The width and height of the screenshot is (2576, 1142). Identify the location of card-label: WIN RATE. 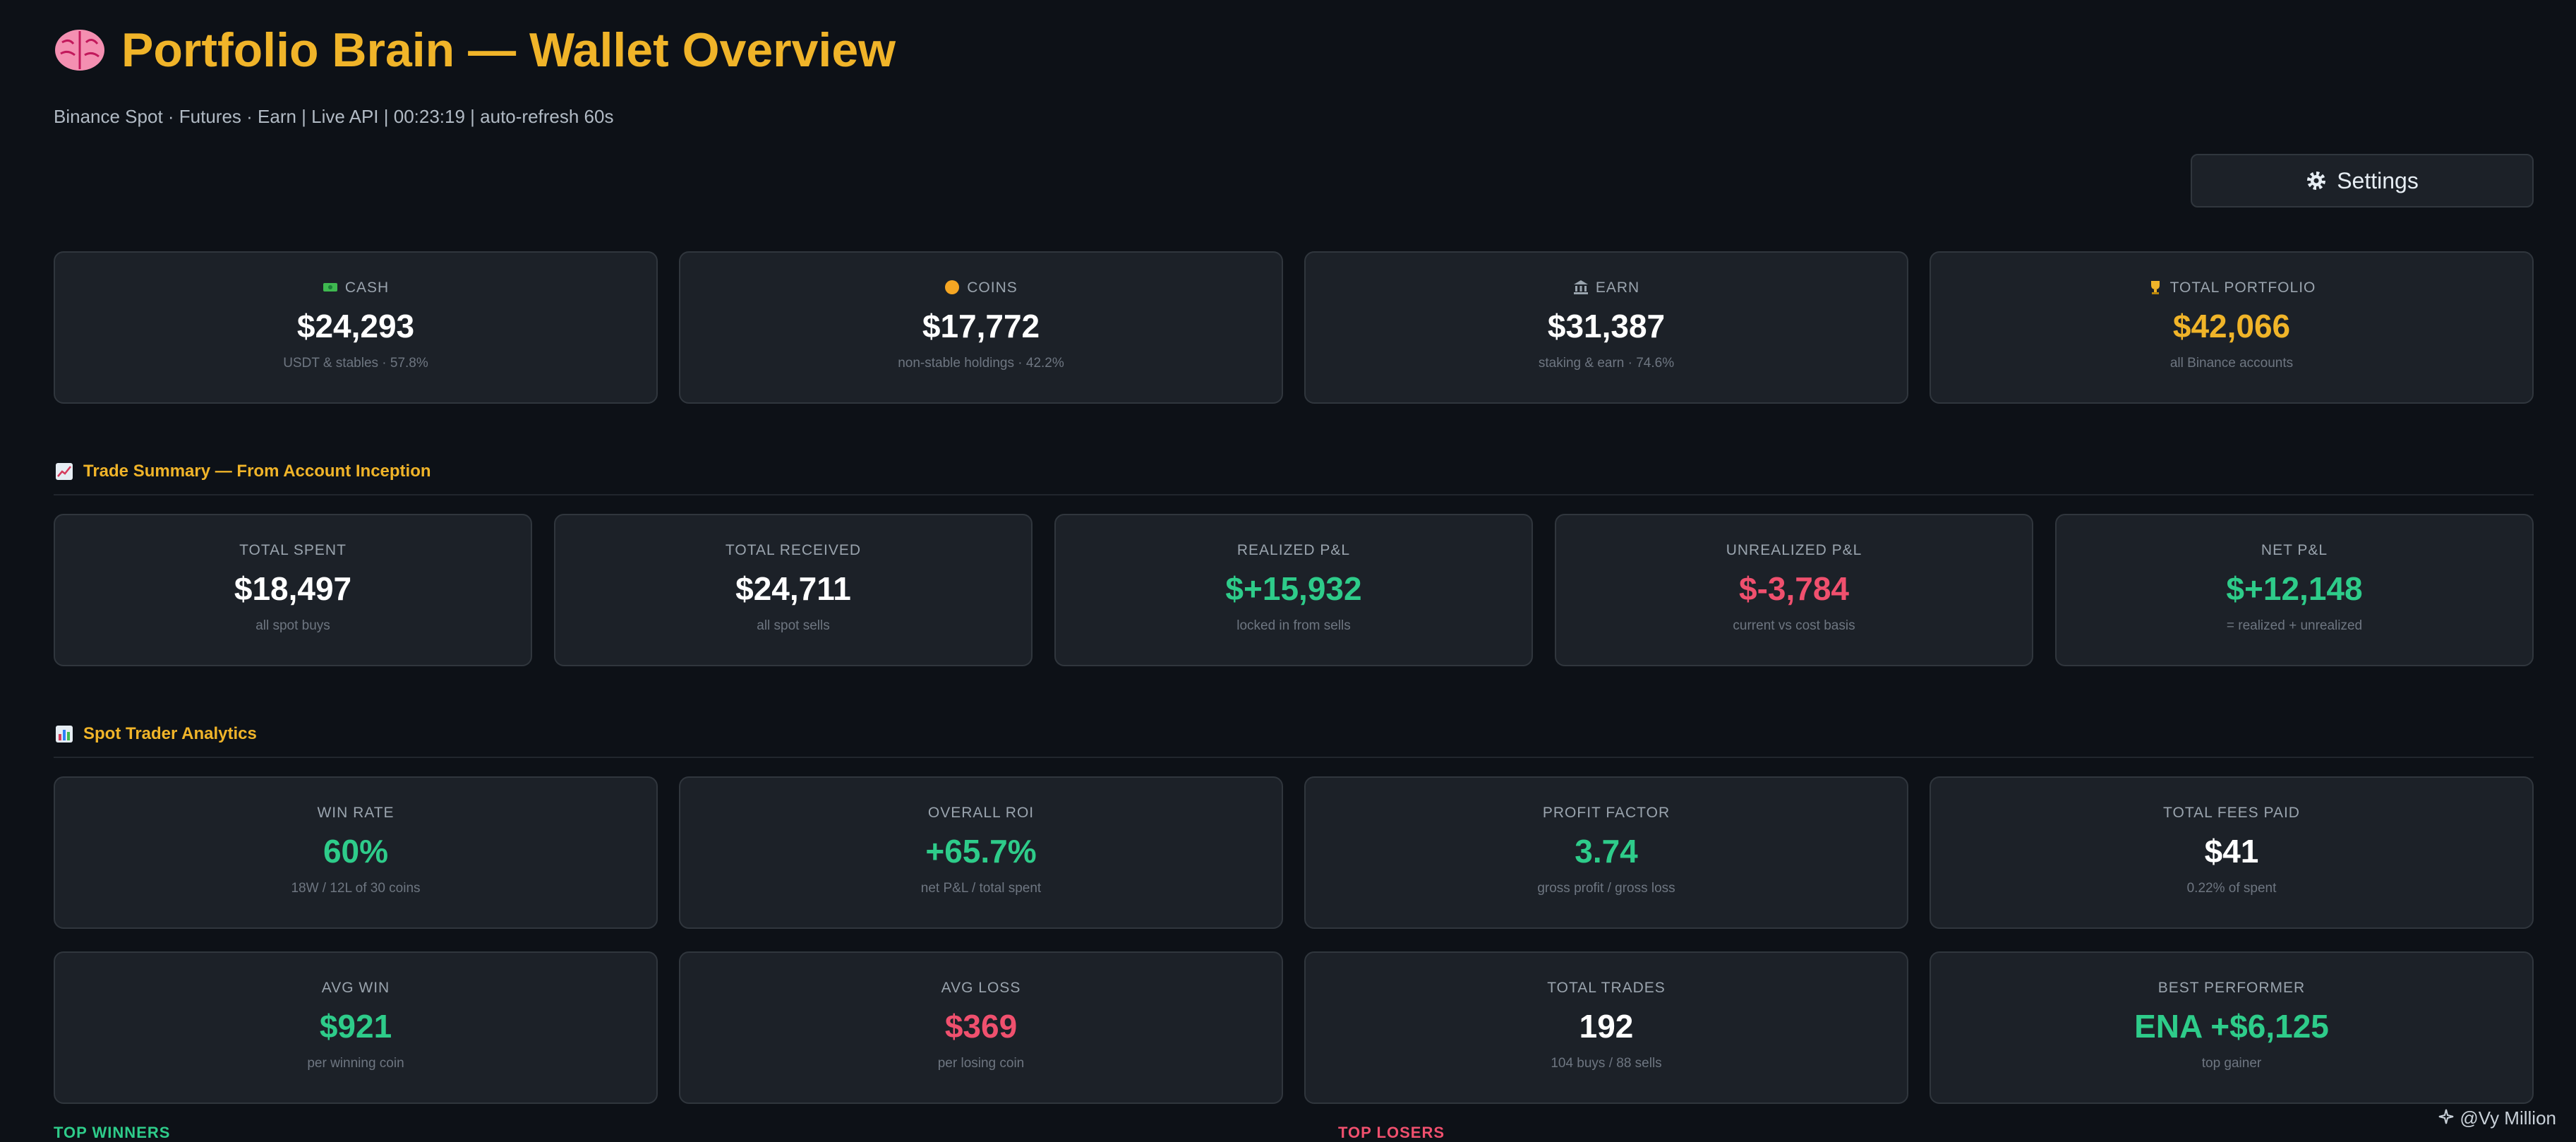
(356, 813).